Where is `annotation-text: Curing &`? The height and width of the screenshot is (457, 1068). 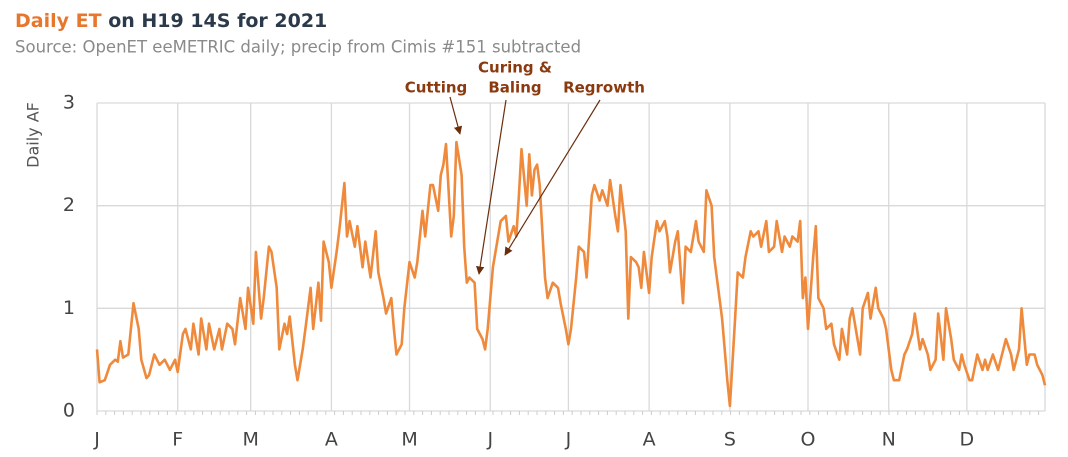
annotation-text: Curing & is located at coordinates (515, 68).